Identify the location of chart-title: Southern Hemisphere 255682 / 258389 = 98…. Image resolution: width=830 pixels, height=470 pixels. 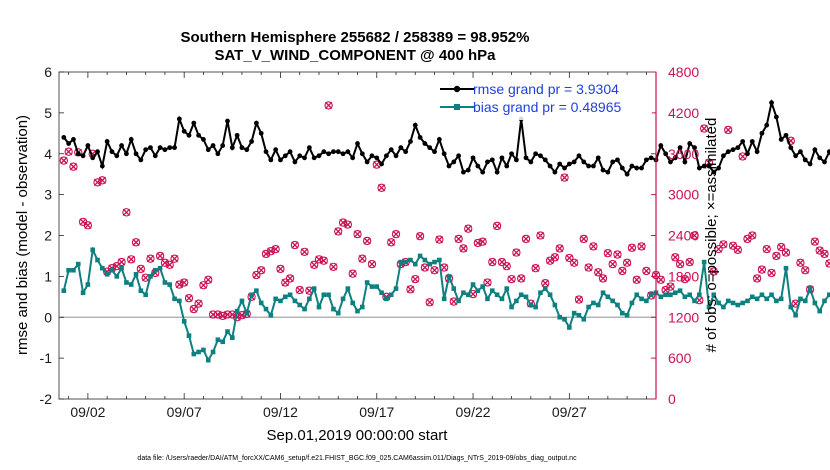
(355, 37).